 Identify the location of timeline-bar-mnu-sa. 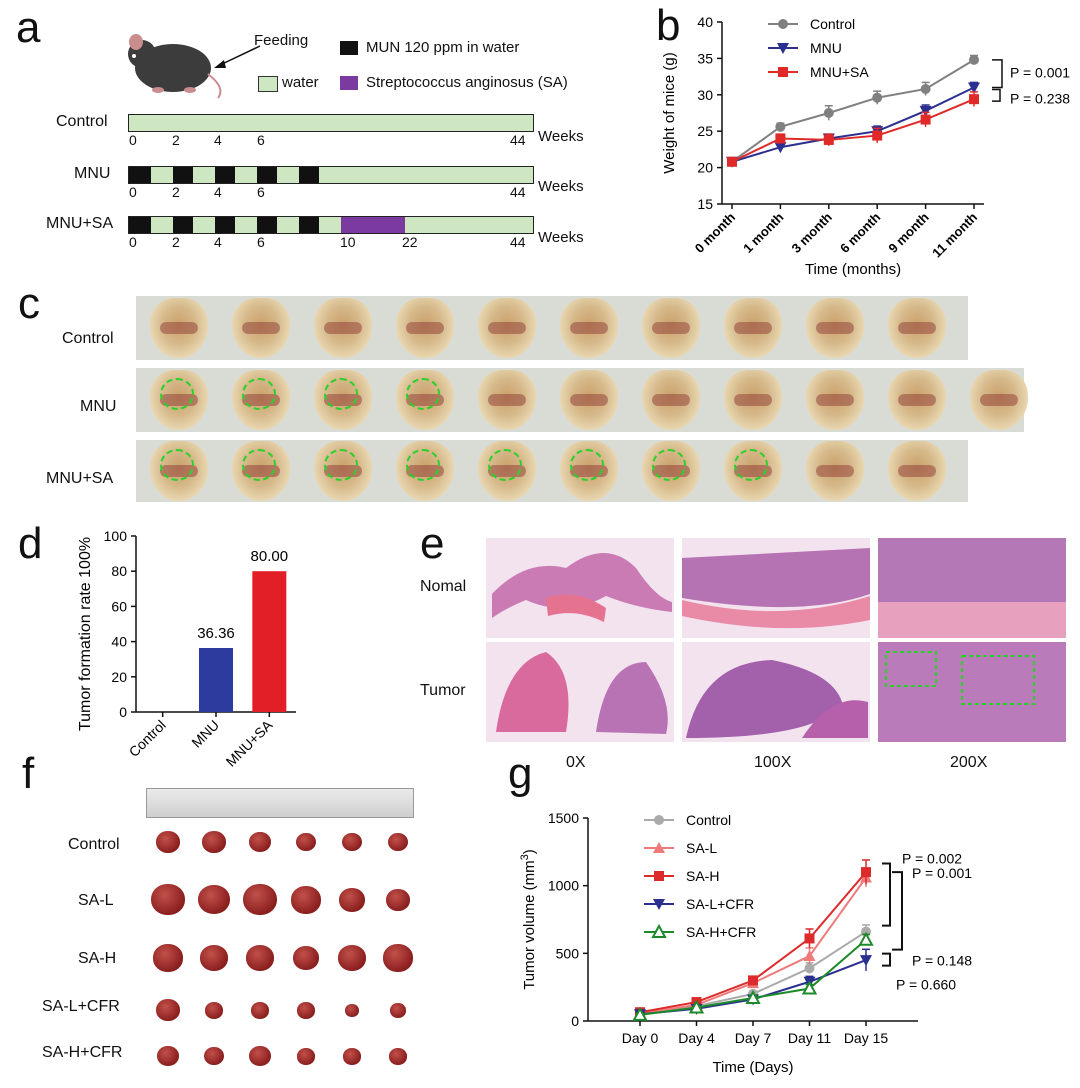
(331, 225).